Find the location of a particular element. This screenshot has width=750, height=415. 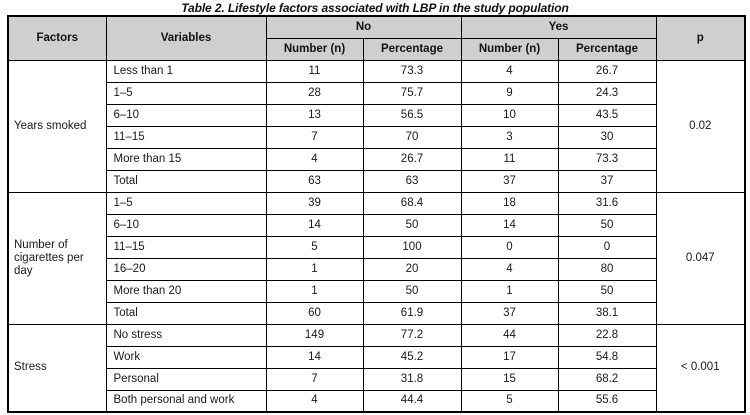

table-row: Total 60 61.9 37 38.1 is located at coordinates (376, 313).